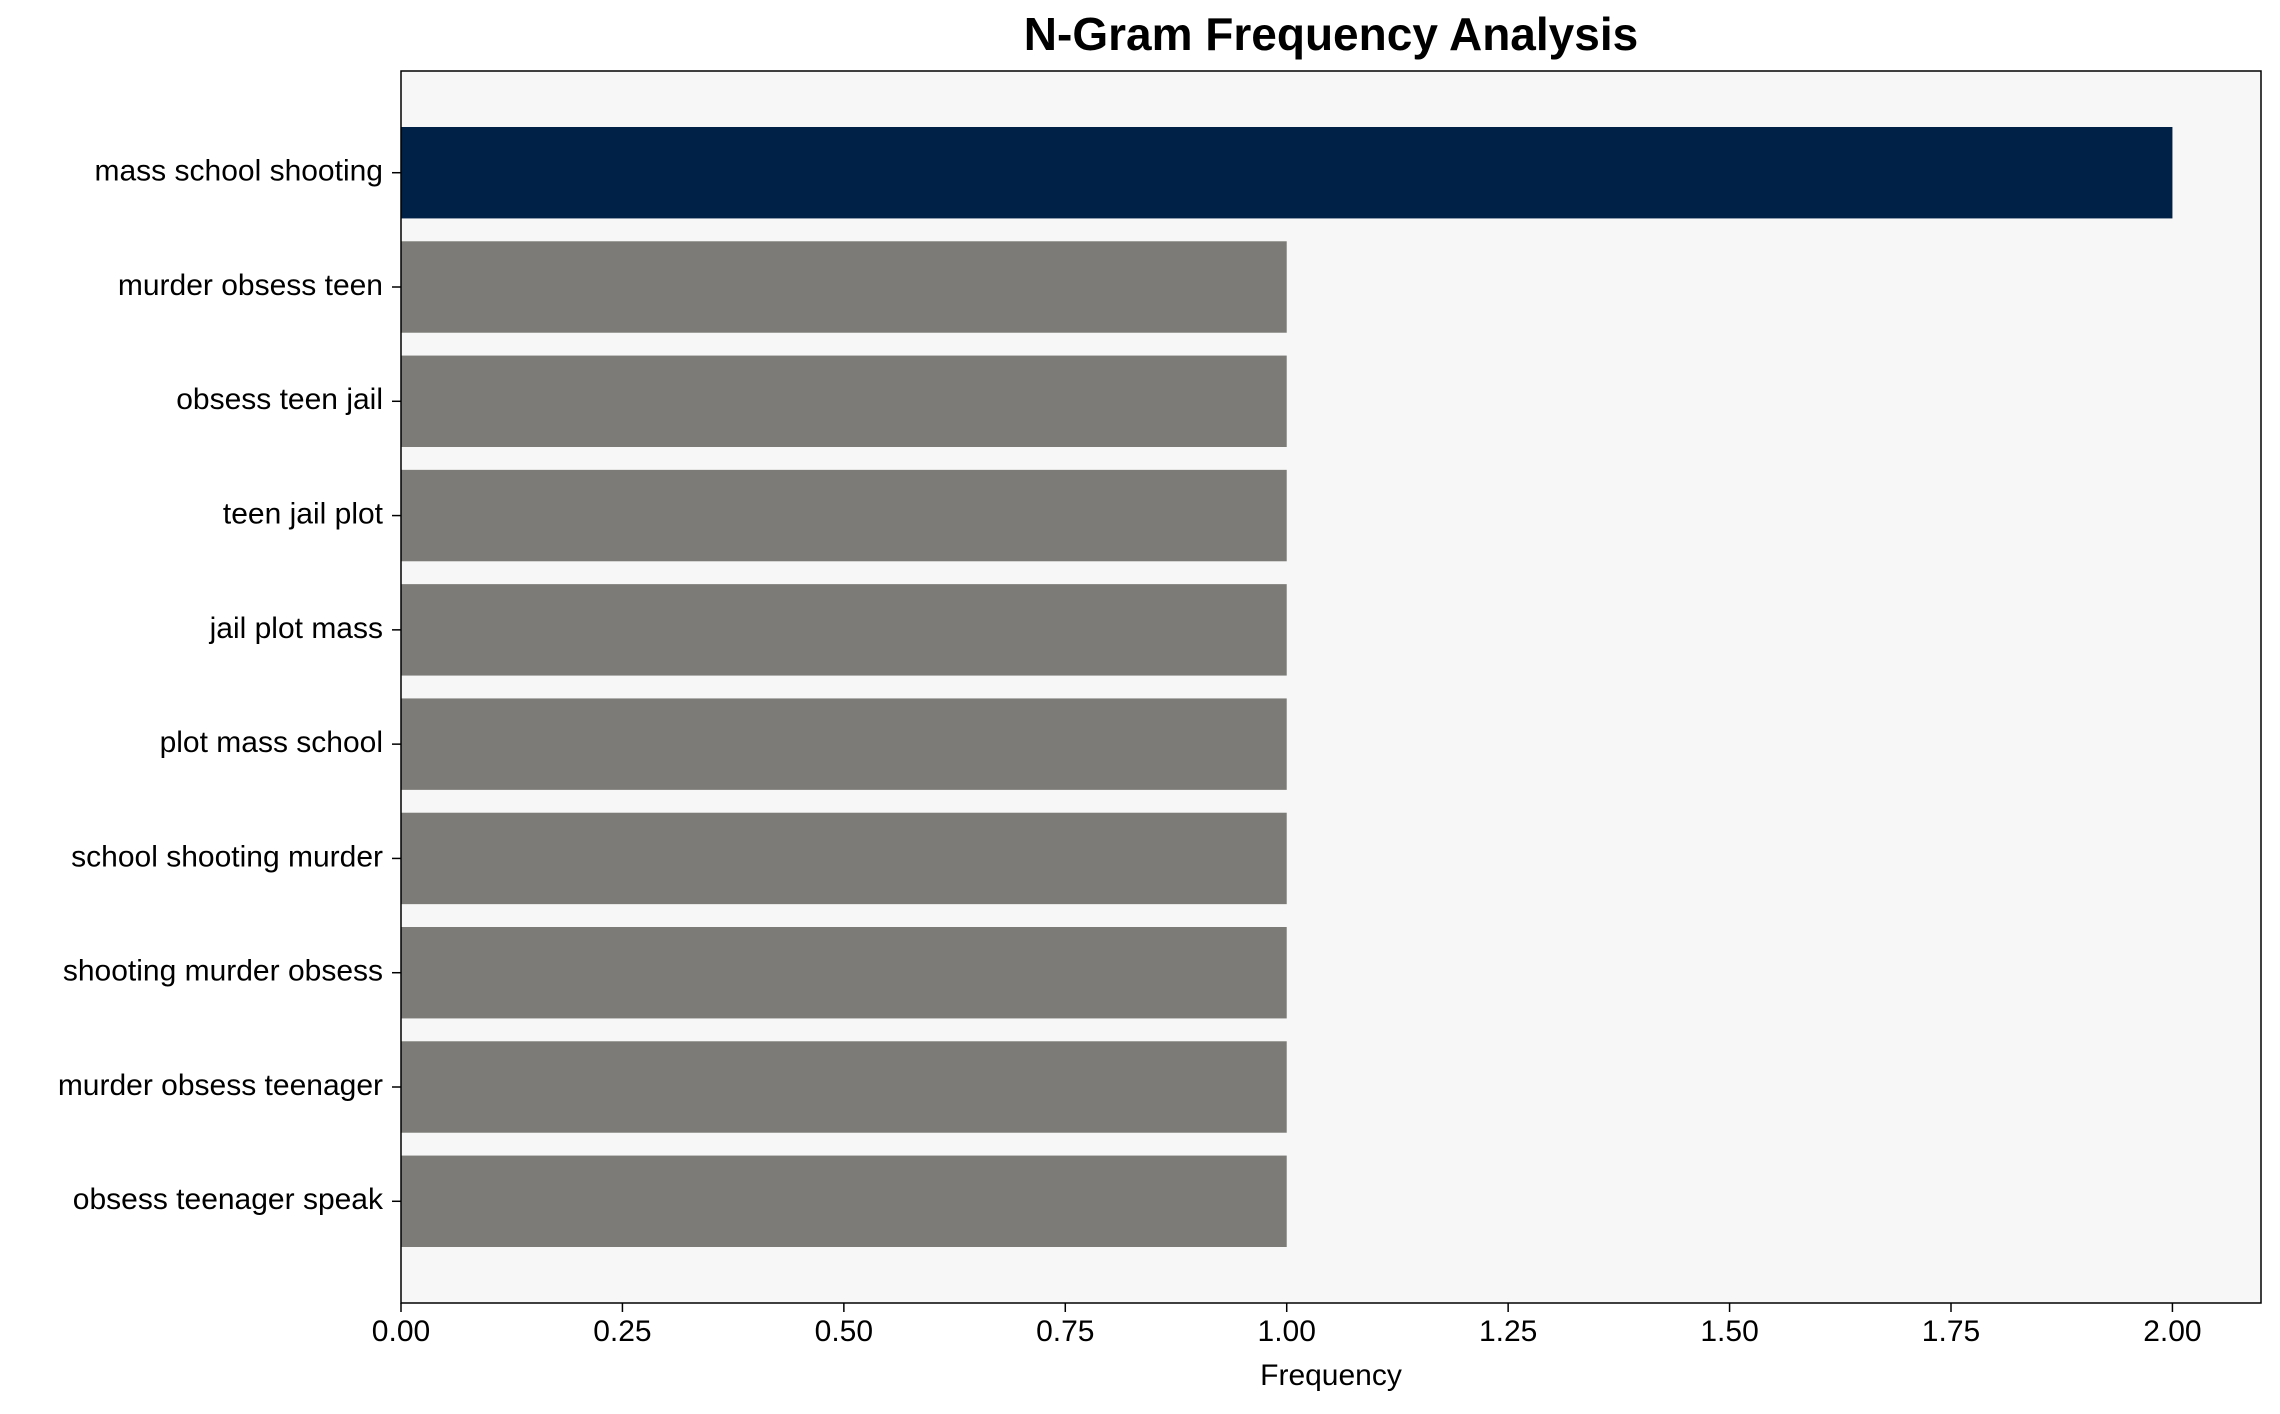  What do you see at coordinates (844, 1331) in the screenshot?
I see `x-tick-label: 0.50` at bounding box center [844, 1331].